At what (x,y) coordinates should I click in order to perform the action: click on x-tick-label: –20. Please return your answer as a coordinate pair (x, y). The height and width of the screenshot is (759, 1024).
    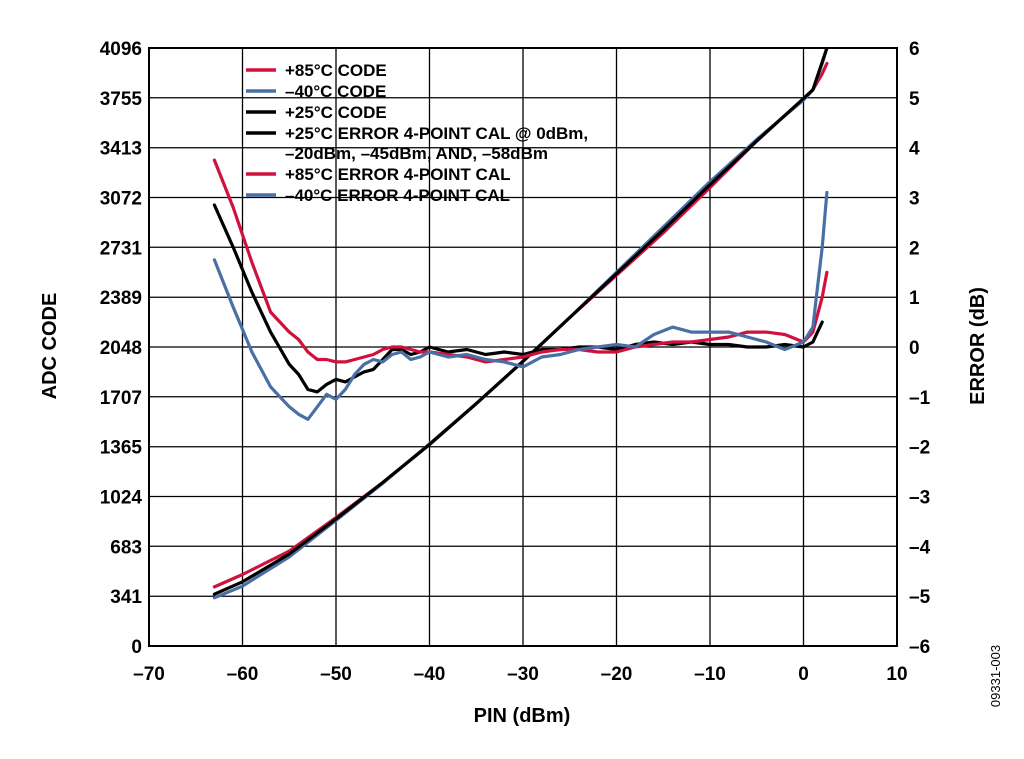
    Looking at the image, I should click on (617, 674).